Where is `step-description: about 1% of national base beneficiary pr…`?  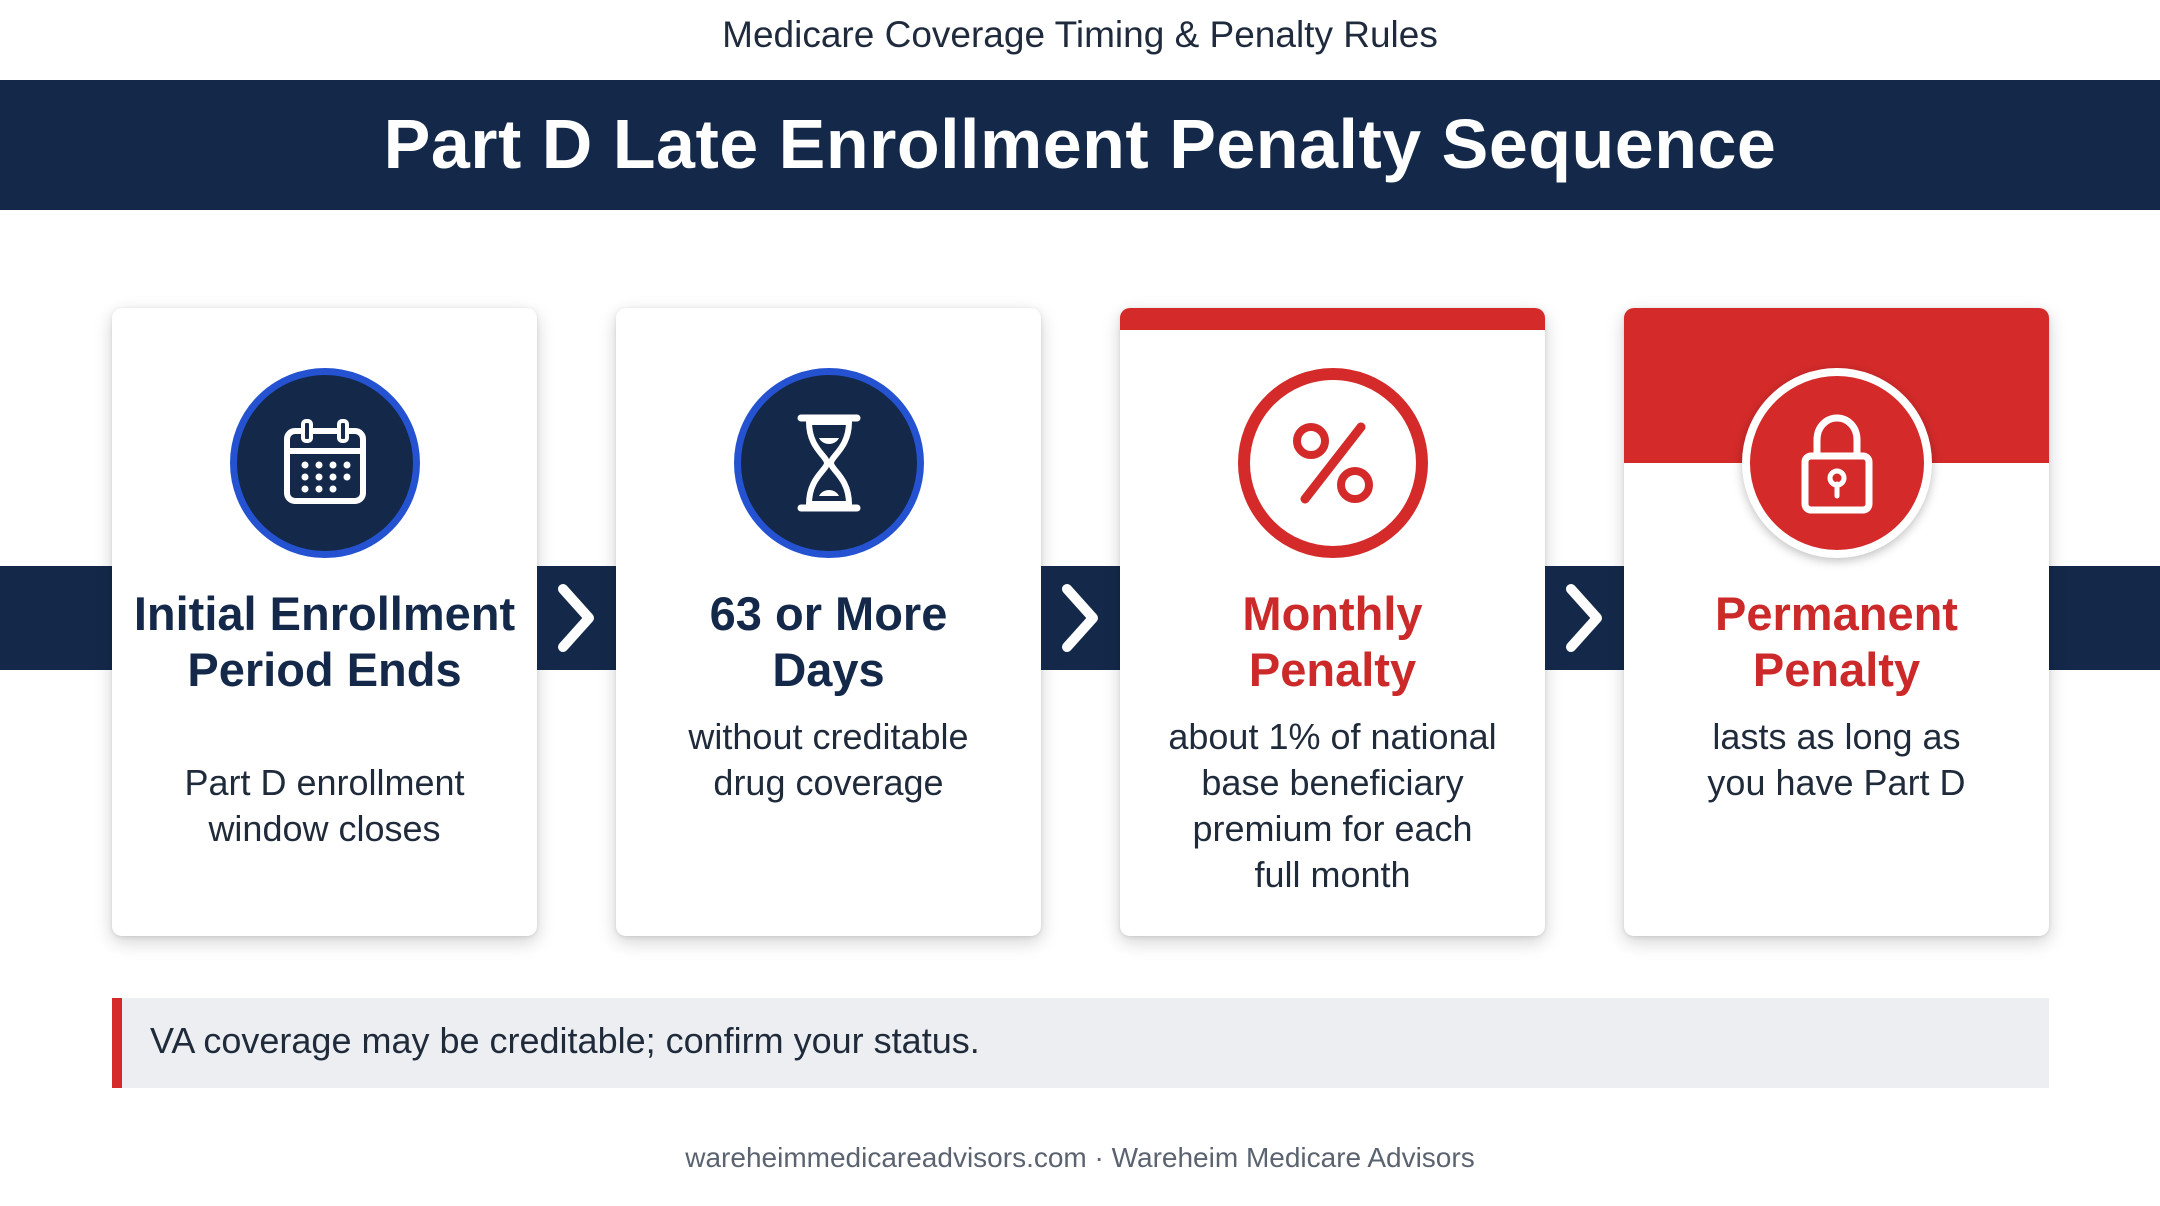
step-description: about 1% of national base beneficiary pr… is located at coordinates (1332, 805).